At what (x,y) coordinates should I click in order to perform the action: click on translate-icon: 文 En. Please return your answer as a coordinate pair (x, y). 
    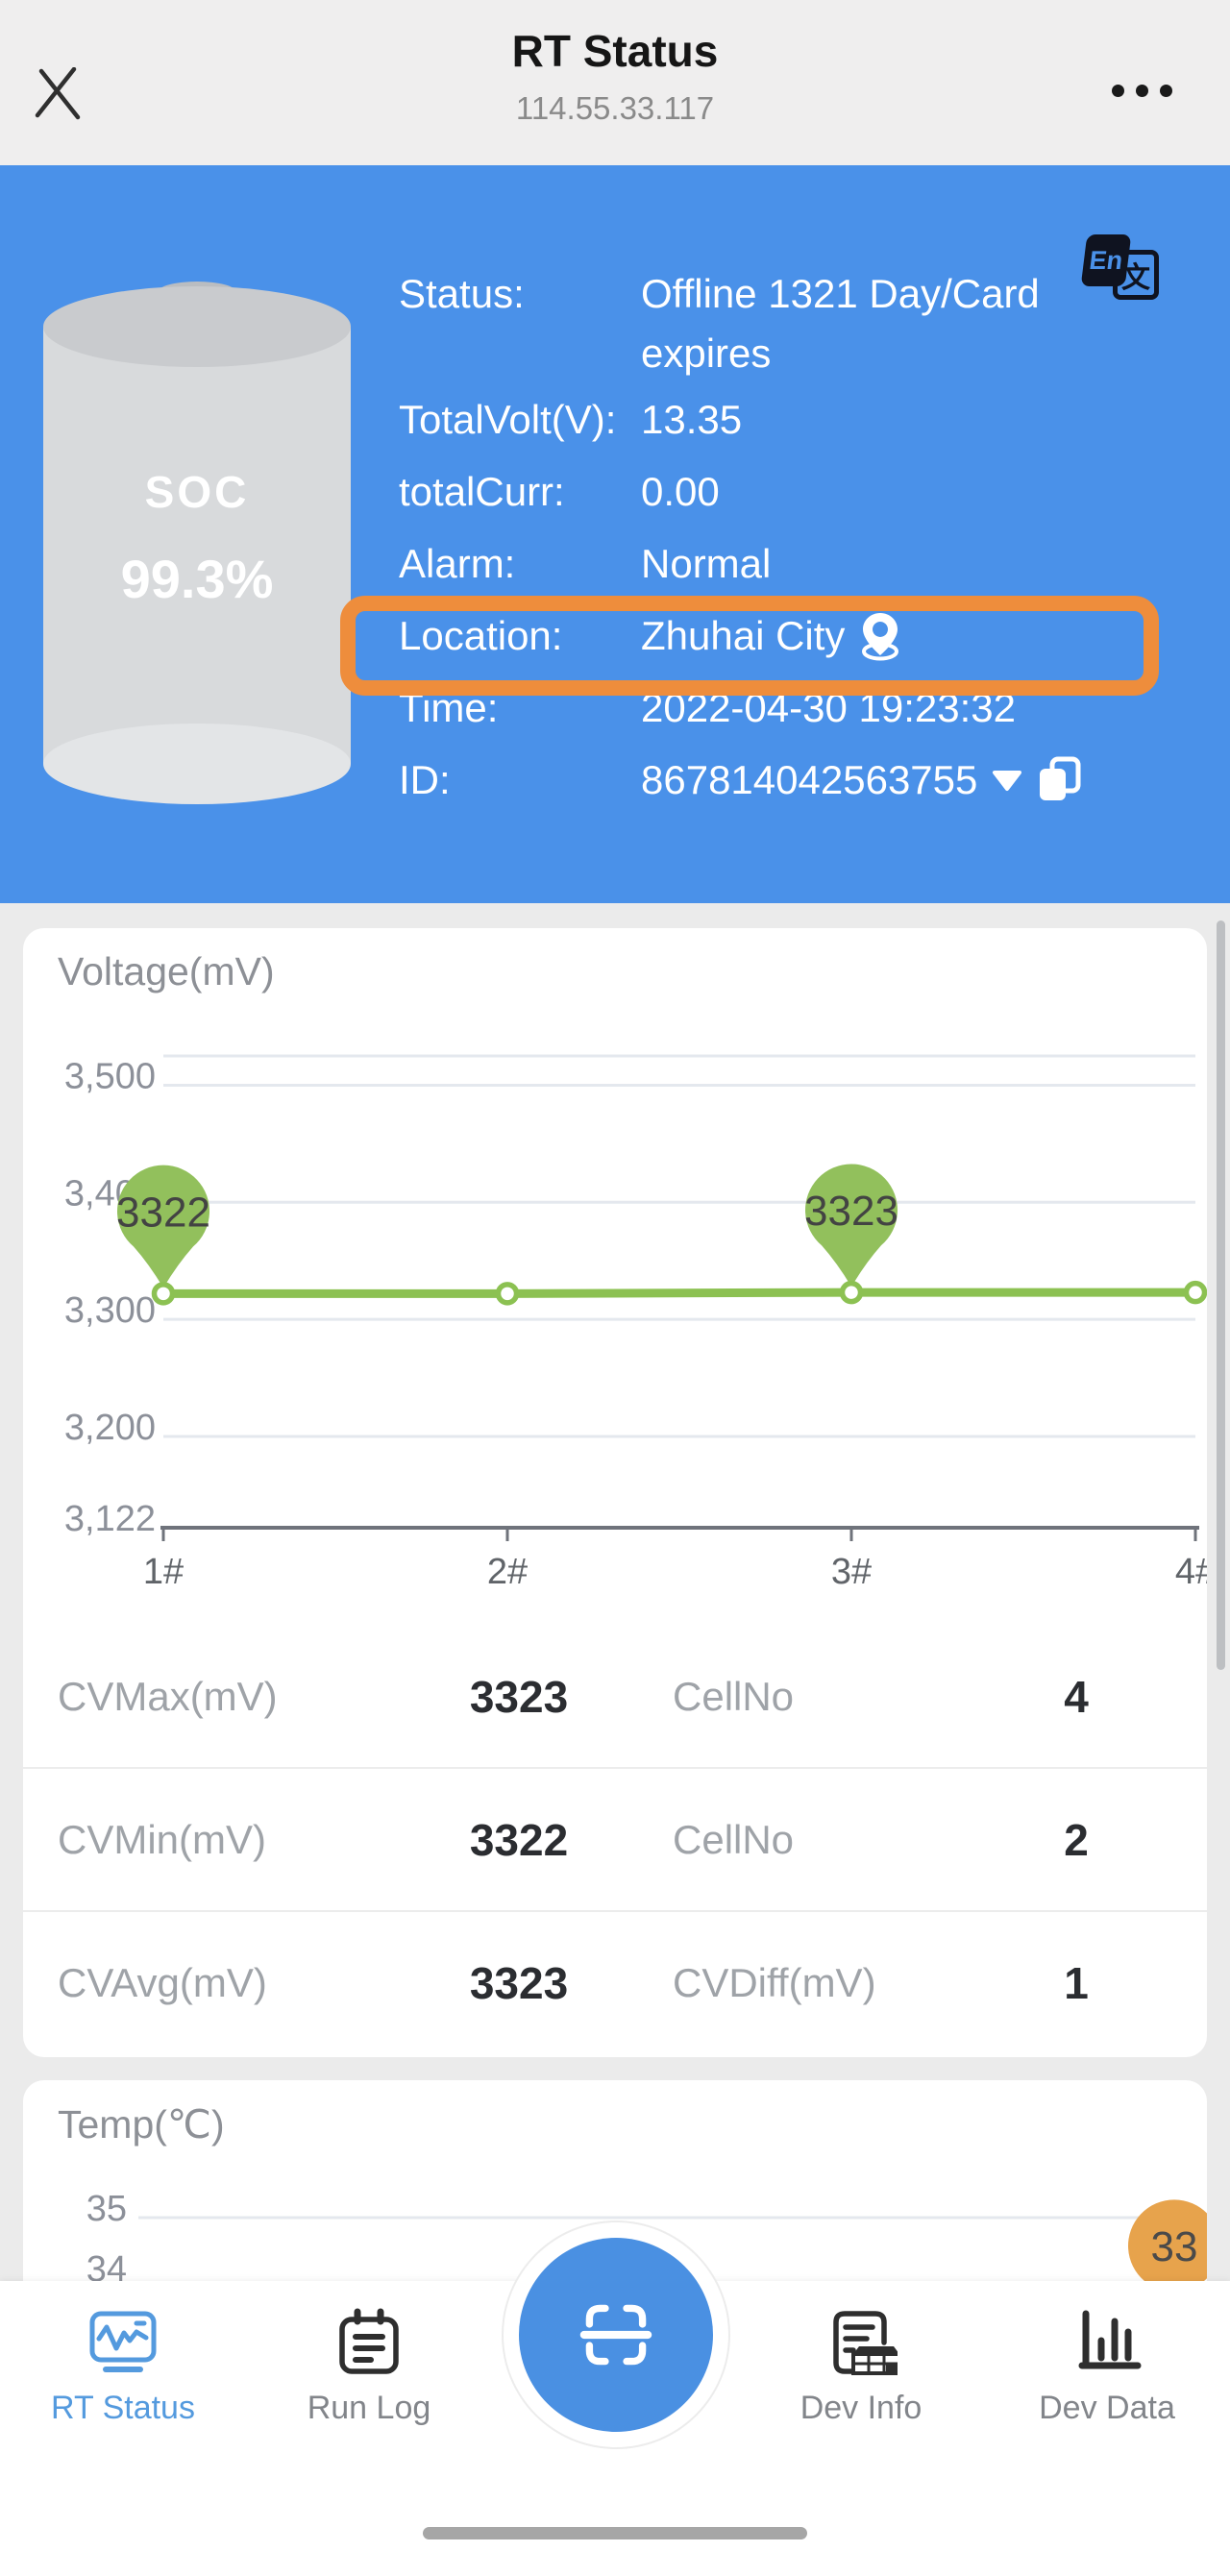
    Looking at the image, I should click on (1120, 269).